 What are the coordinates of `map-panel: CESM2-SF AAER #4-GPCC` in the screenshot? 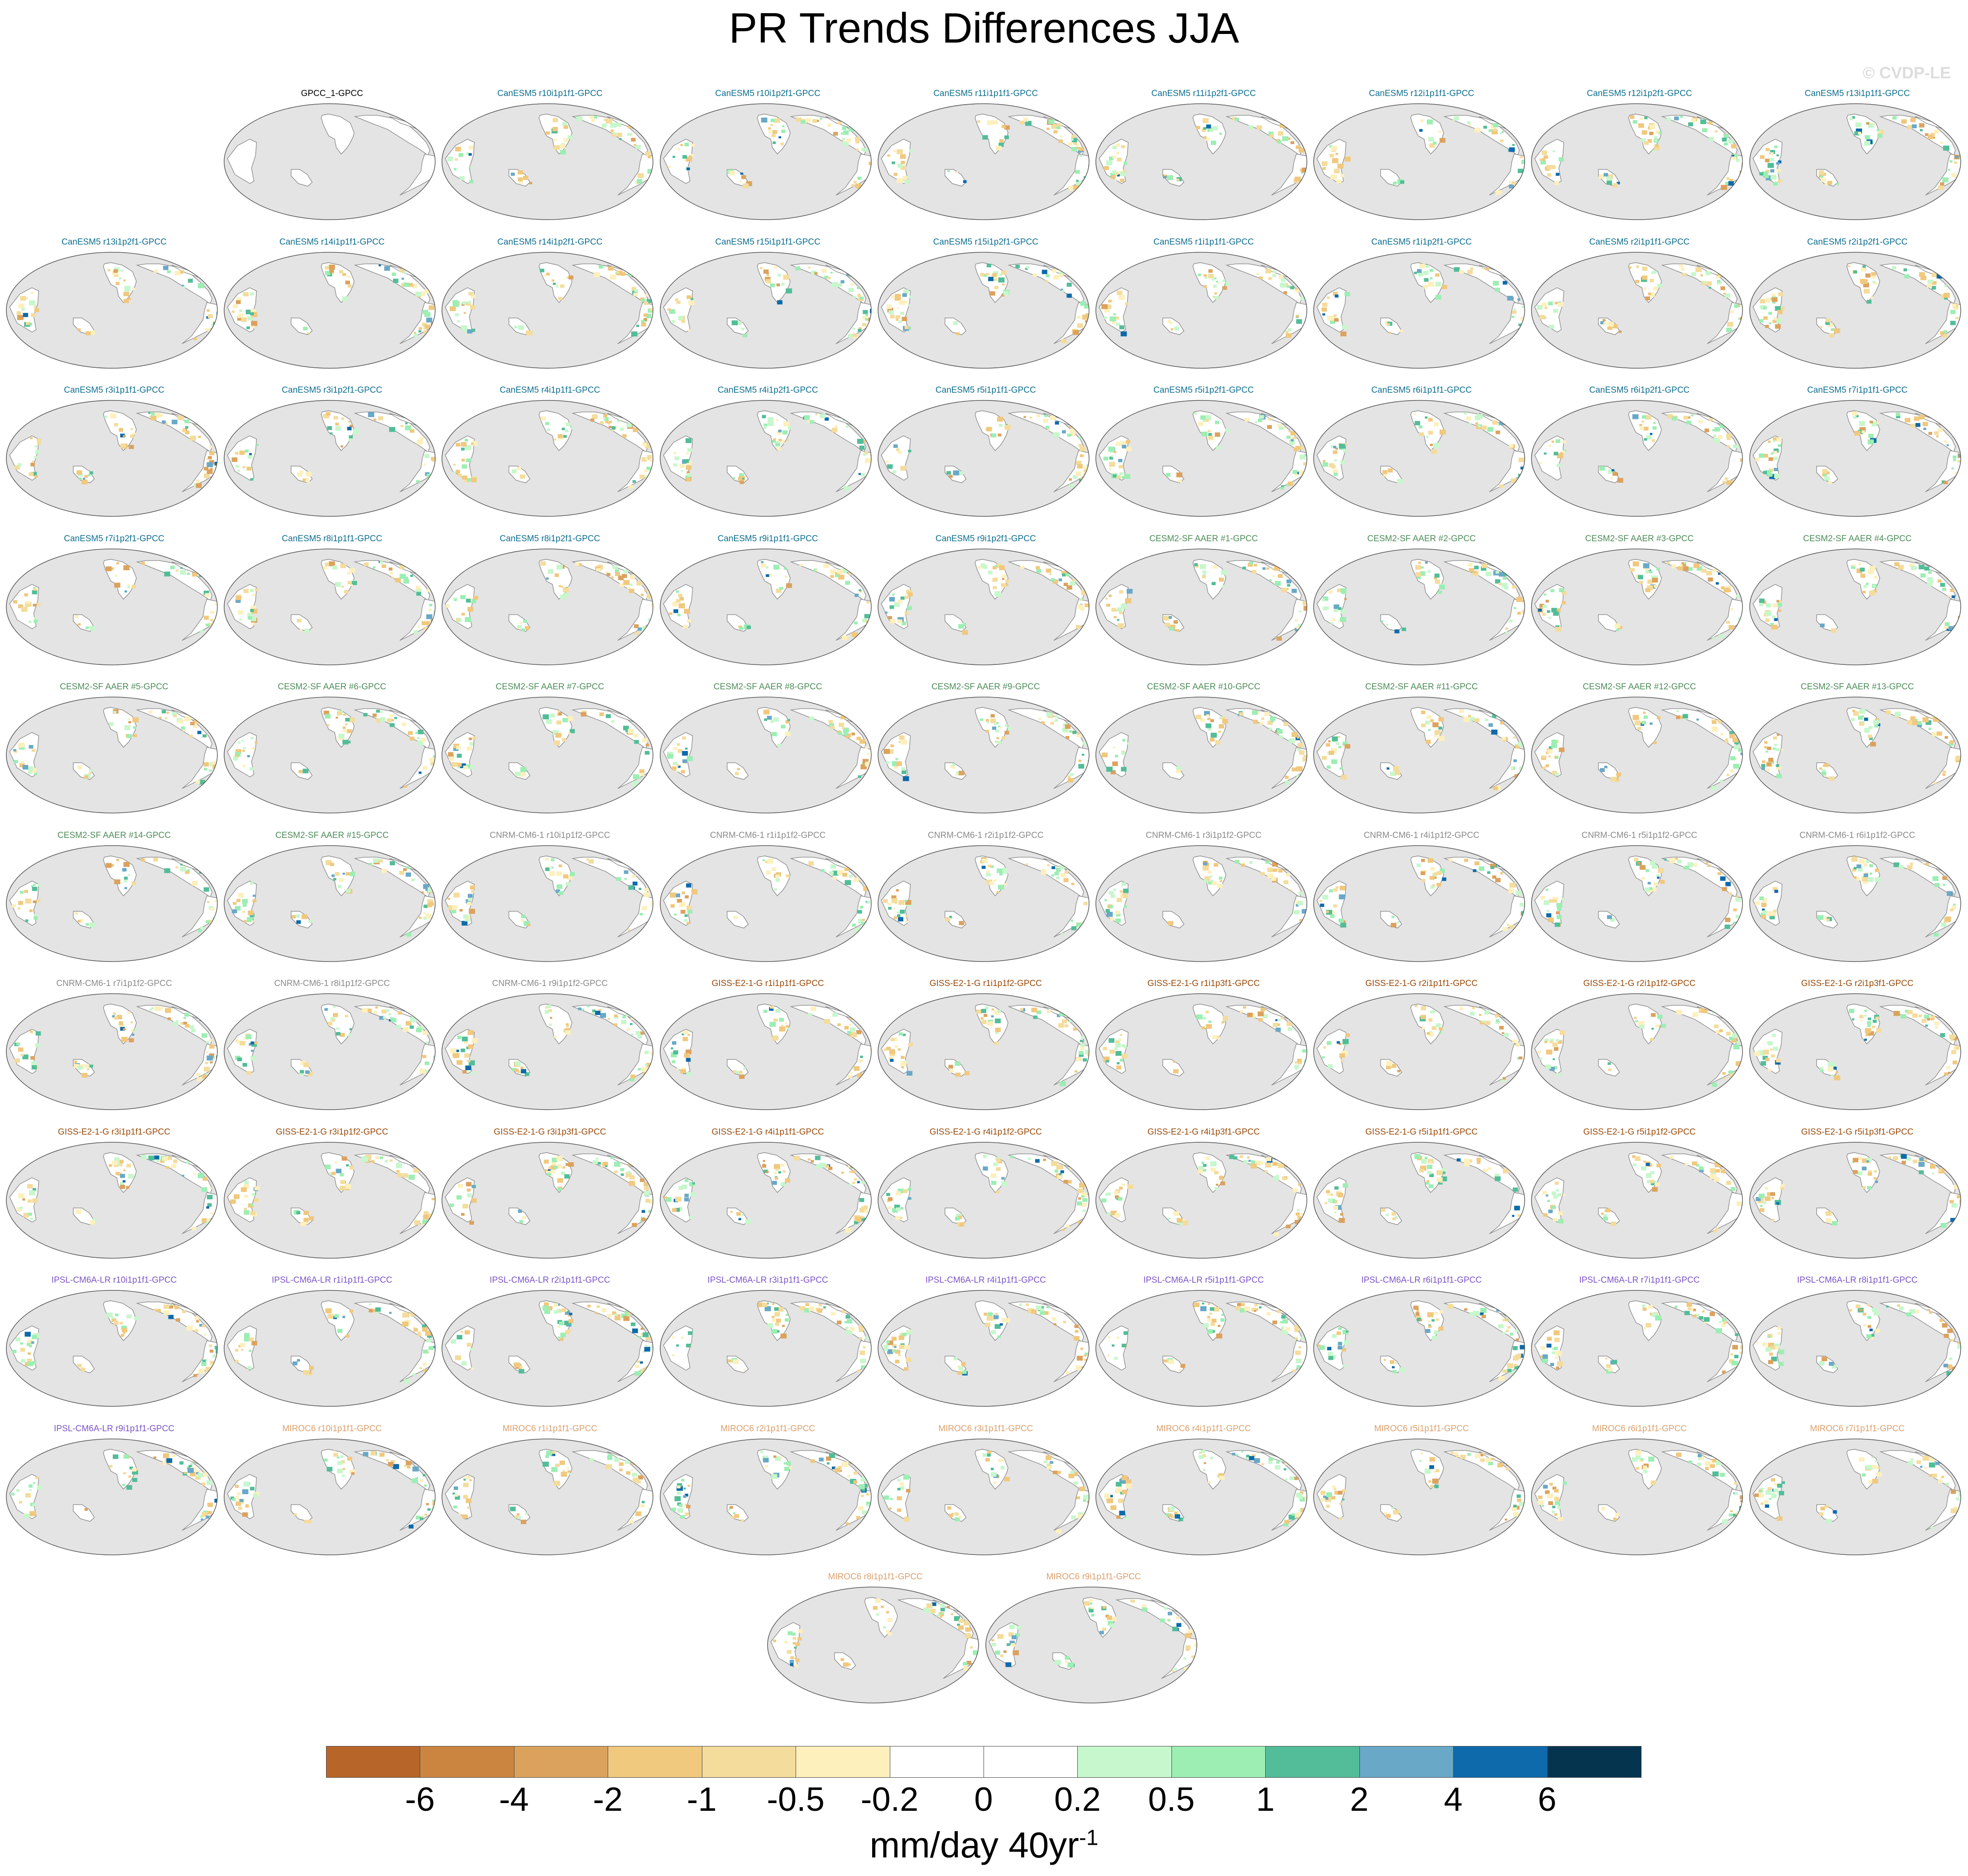 It's located at (1858, 603).